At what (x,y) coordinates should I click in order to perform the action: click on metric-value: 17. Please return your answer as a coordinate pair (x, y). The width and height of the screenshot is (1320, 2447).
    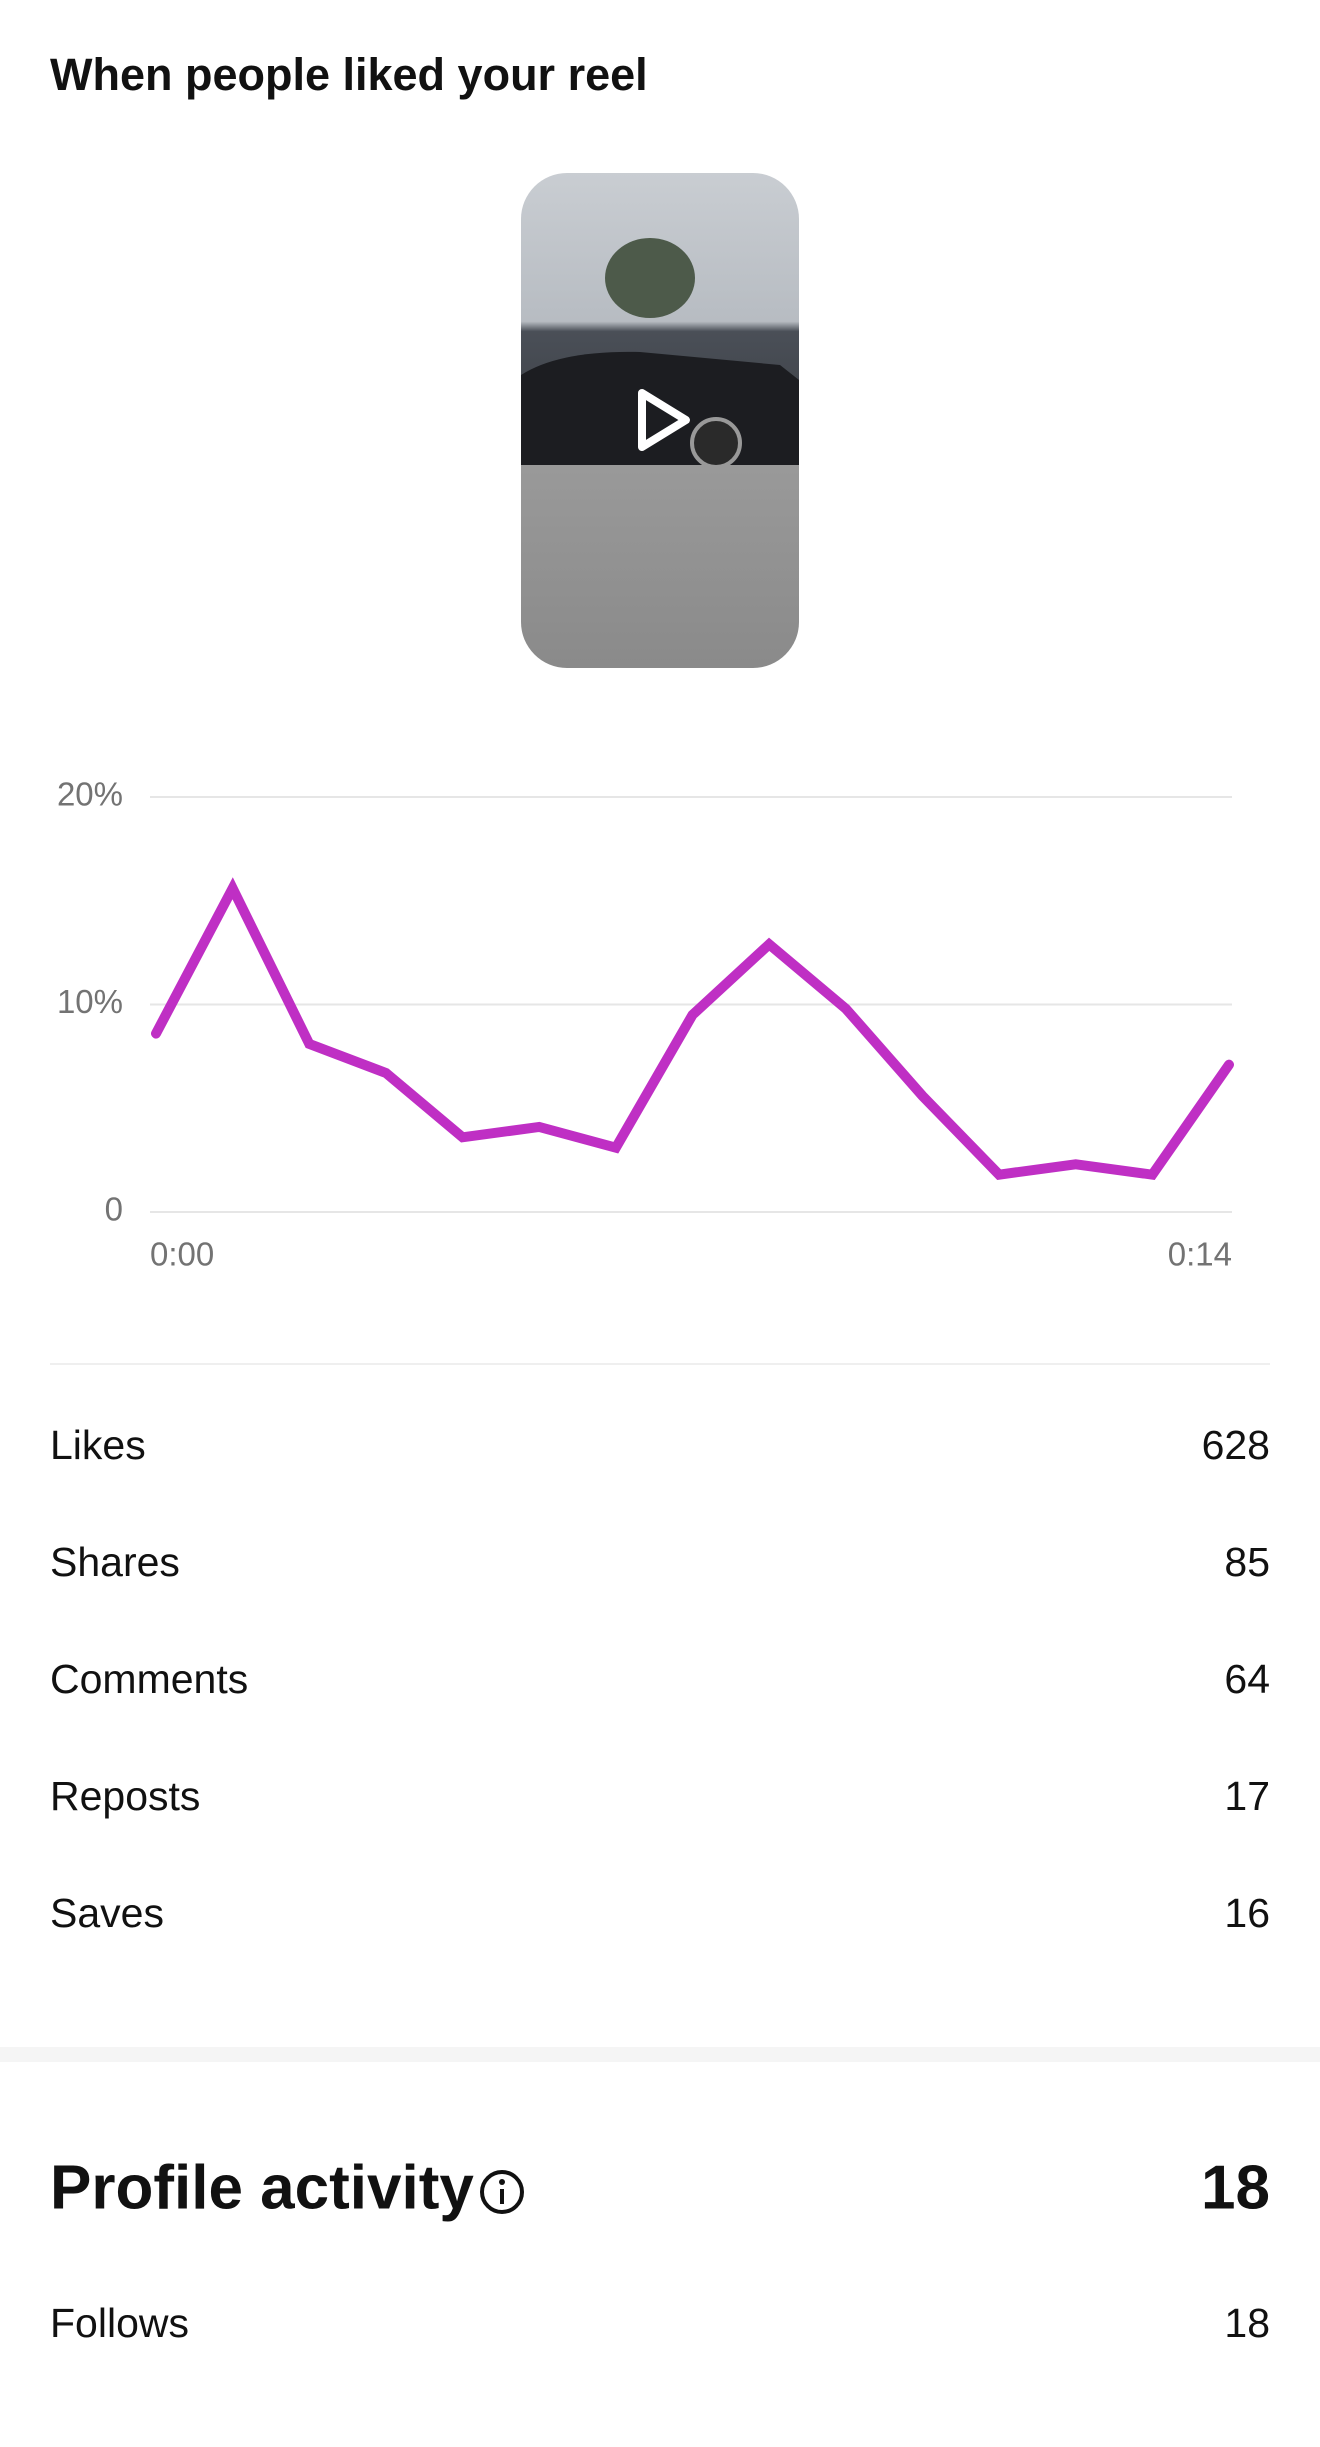
    Looking at the image, I should click on (1247, 1796).